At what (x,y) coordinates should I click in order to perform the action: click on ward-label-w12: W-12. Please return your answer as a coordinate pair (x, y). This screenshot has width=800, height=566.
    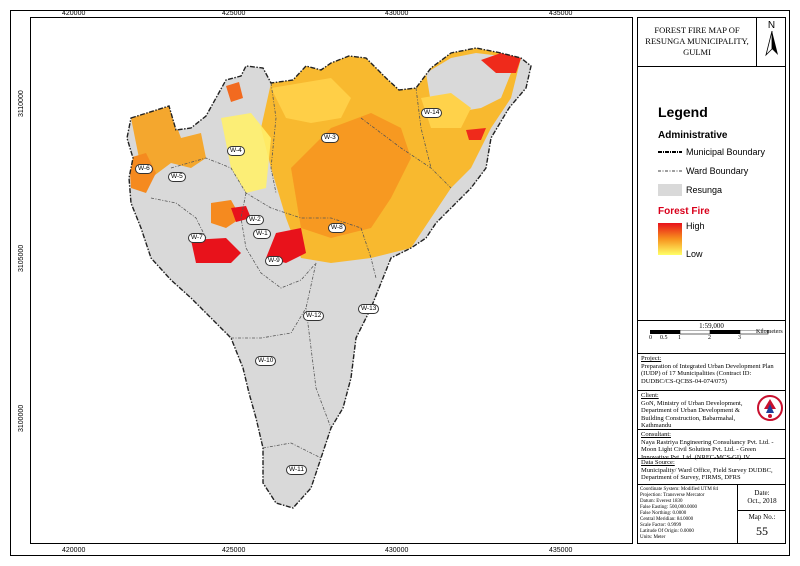
    Looking at the image, I should click on (314, 316).